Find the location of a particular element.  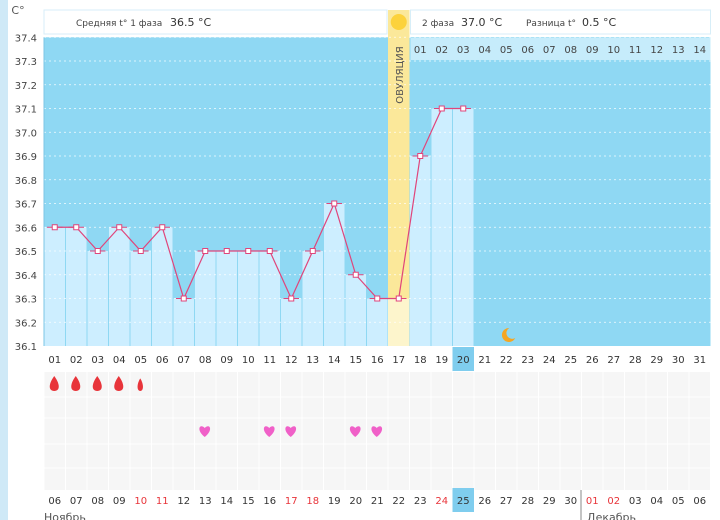

cycle-day-label: 29 is located at coordinates (656, 360).